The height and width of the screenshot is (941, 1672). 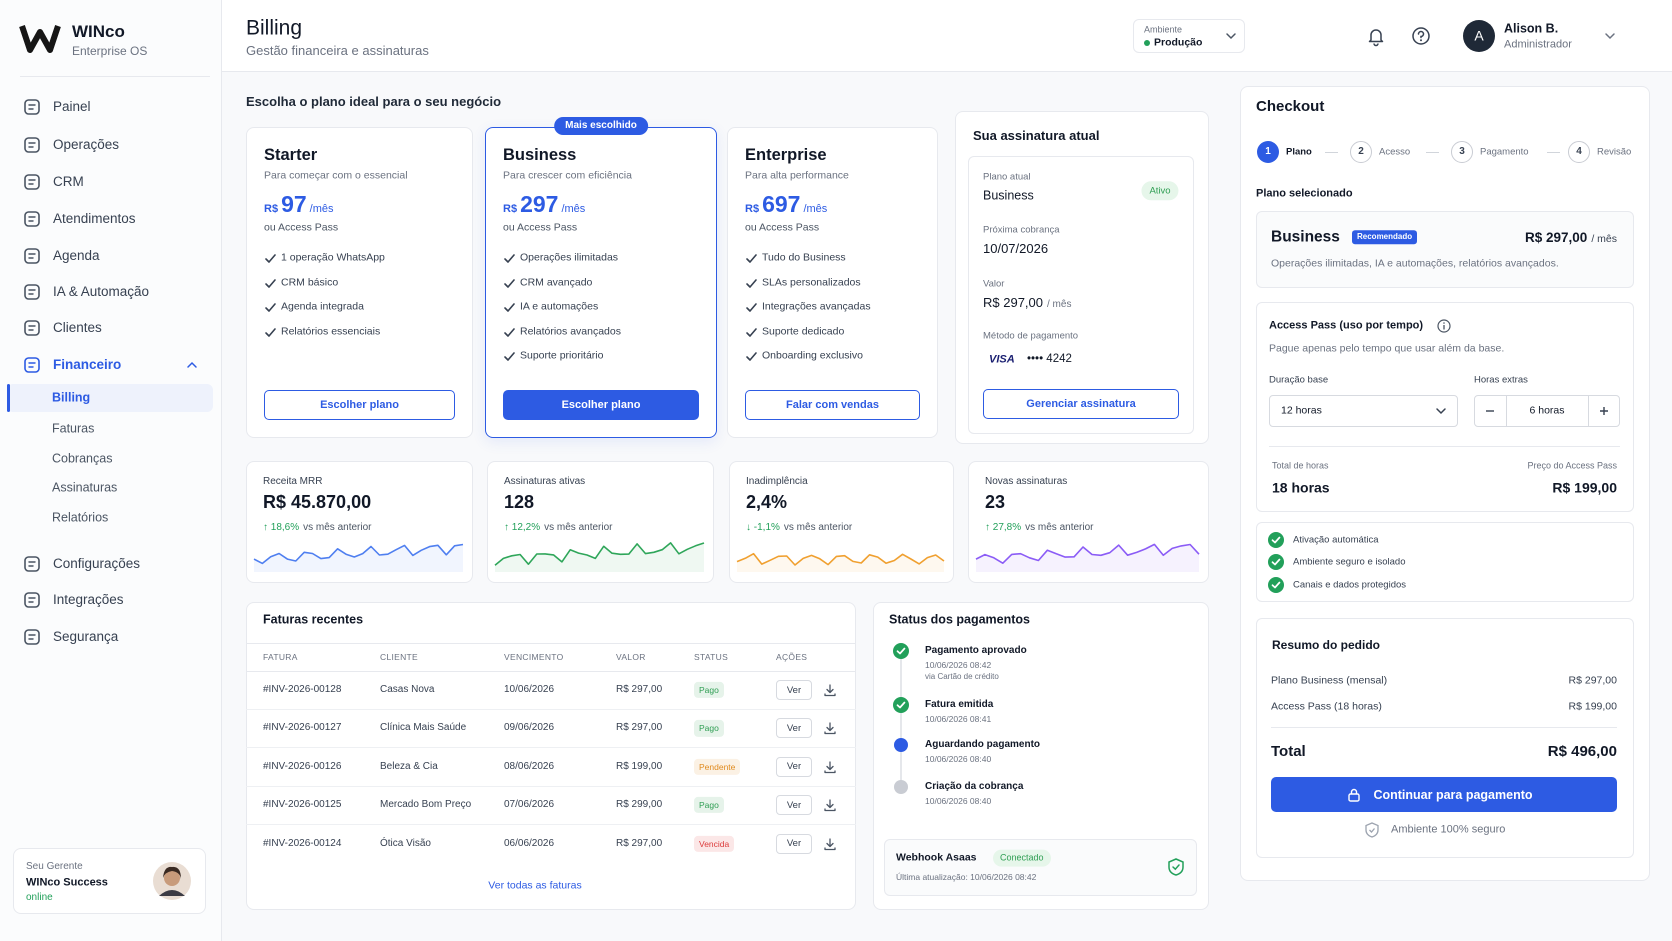 I want to click on manager-status: online, so click(x=39, y=897).